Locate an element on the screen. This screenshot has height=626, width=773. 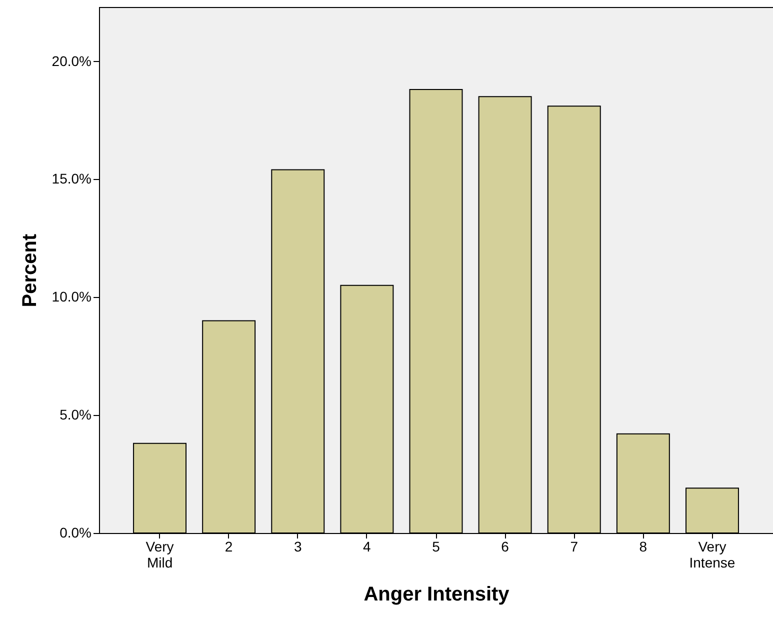
y-axis-title: Percent is located at coordinates (29, 270).